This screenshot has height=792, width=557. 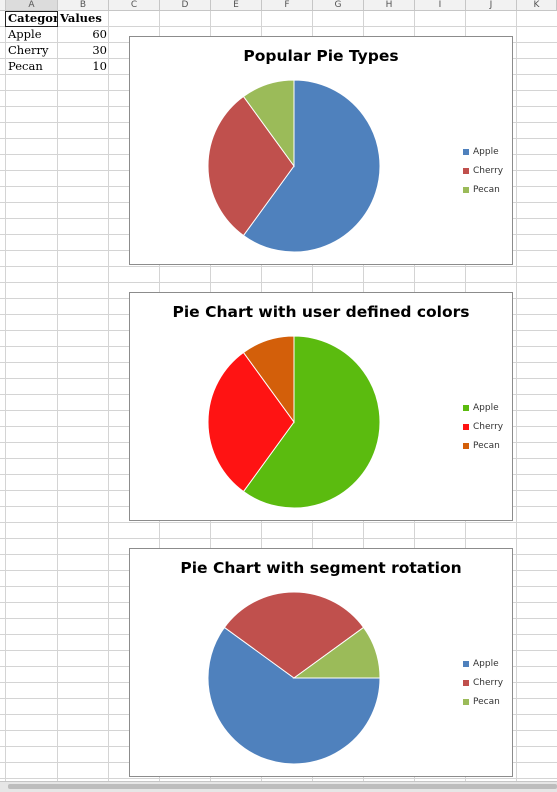 I want to click on selected-cell-outline, so click(x=31, y=19).